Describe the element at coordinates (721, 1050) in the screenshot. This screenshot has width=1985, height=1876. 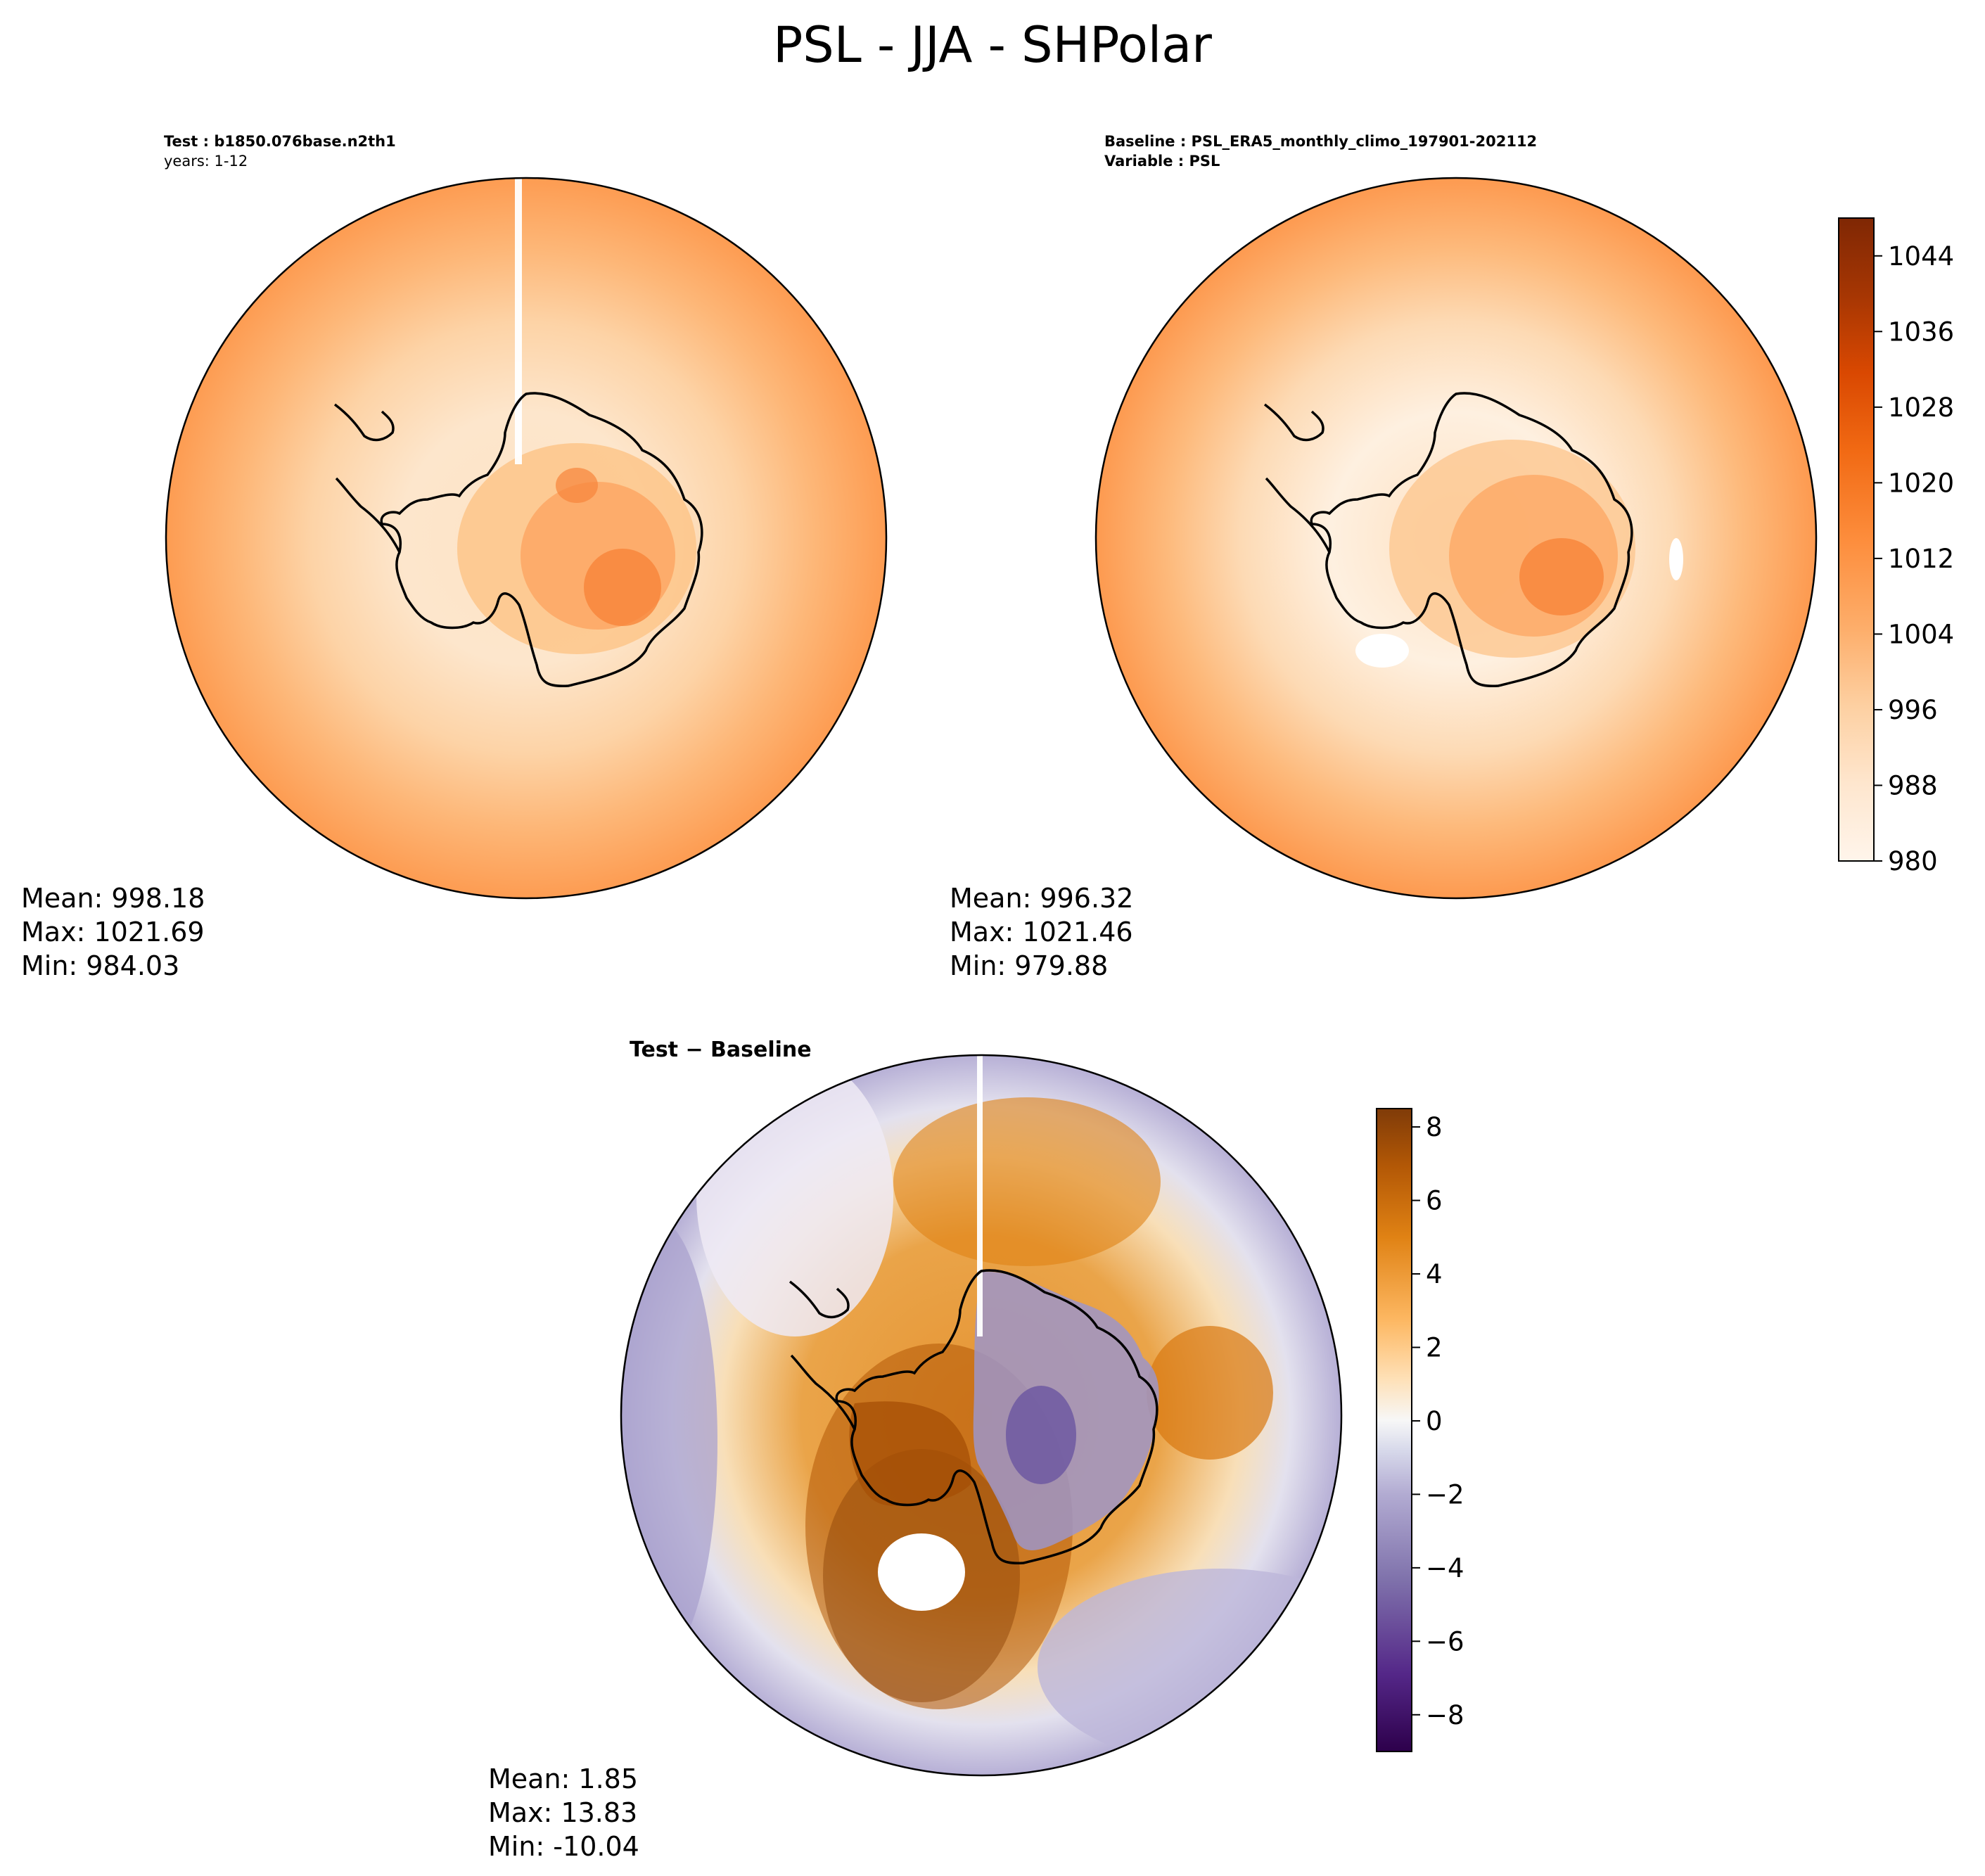
I see `difference-title: Test − Baseline` at that location.